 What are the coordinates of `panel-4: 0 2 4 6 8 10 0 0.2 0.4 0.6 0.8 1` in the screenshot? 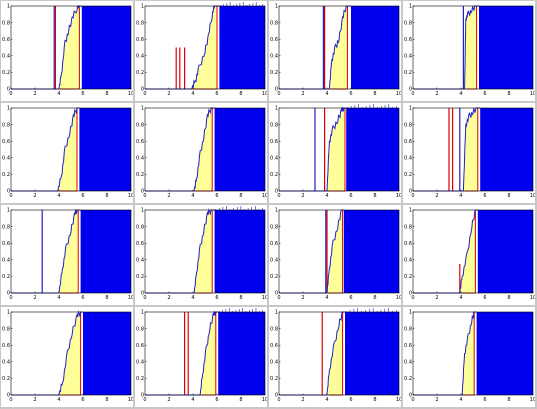 It's located at (469, 51).